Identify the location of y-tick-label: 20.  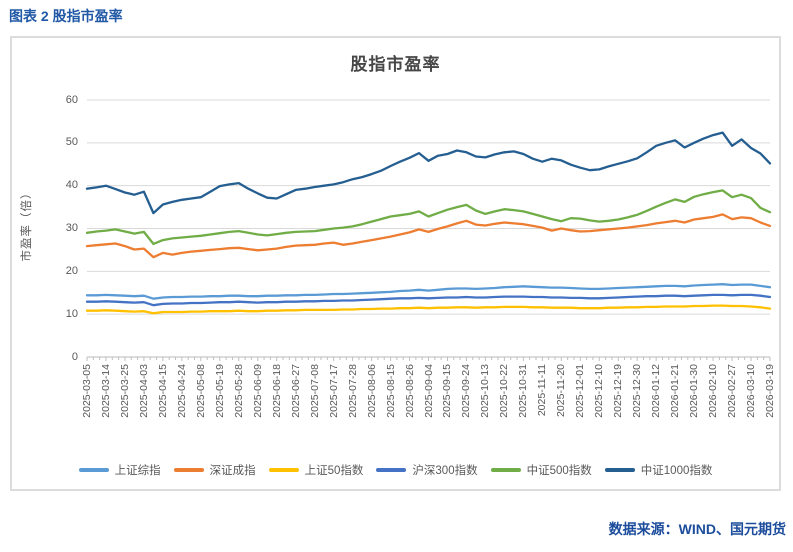
(71, 270).